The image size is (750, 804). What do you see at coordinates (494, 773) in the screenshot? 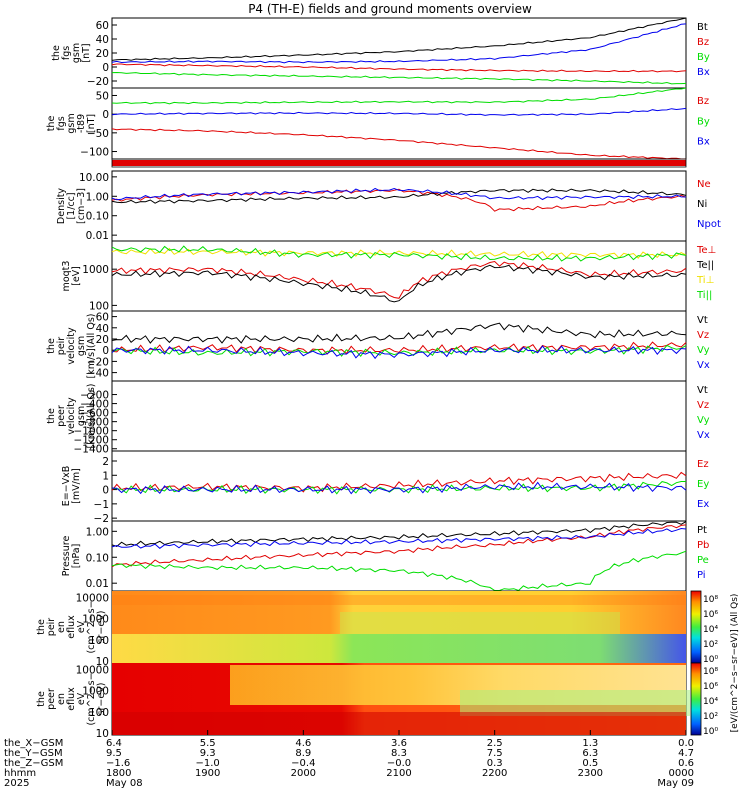
I see `x-row-value: 2200` at bounding box center [494, 773].